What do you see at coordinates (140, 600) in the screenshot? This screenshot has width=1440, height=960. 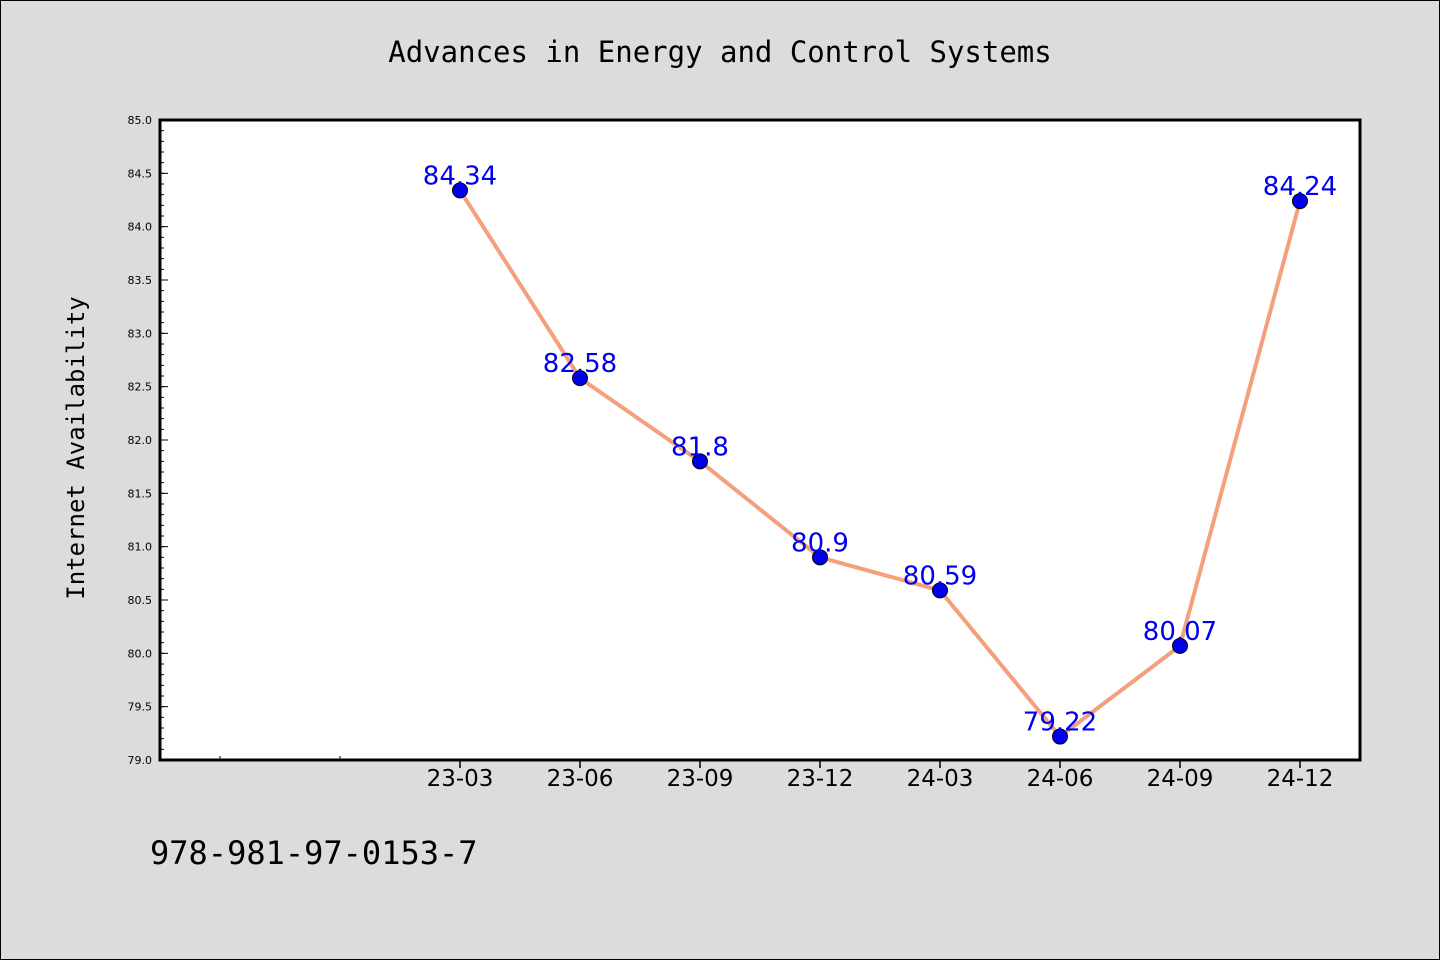 I see `y-tick-label: 80.5` at bounding box center [140, 600].